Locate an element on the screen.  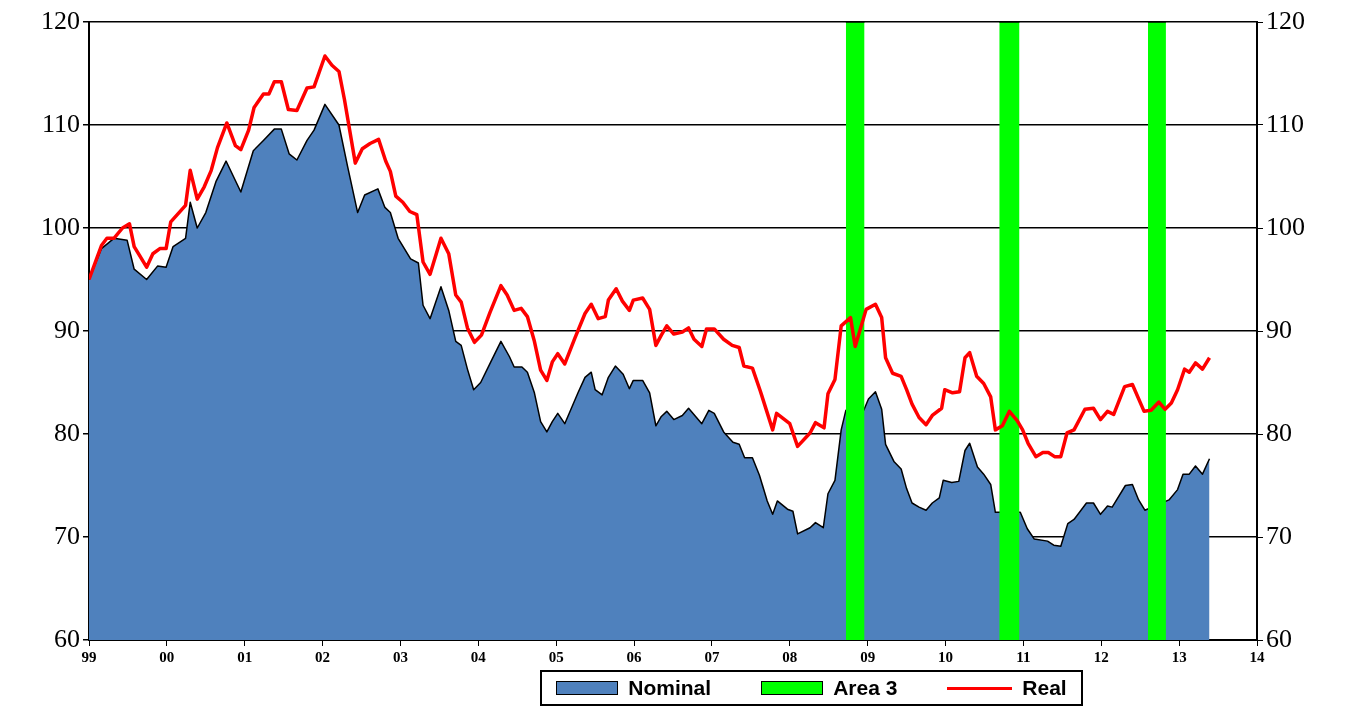
y-tick-label: 100 is located at coordinates (1285, 226).